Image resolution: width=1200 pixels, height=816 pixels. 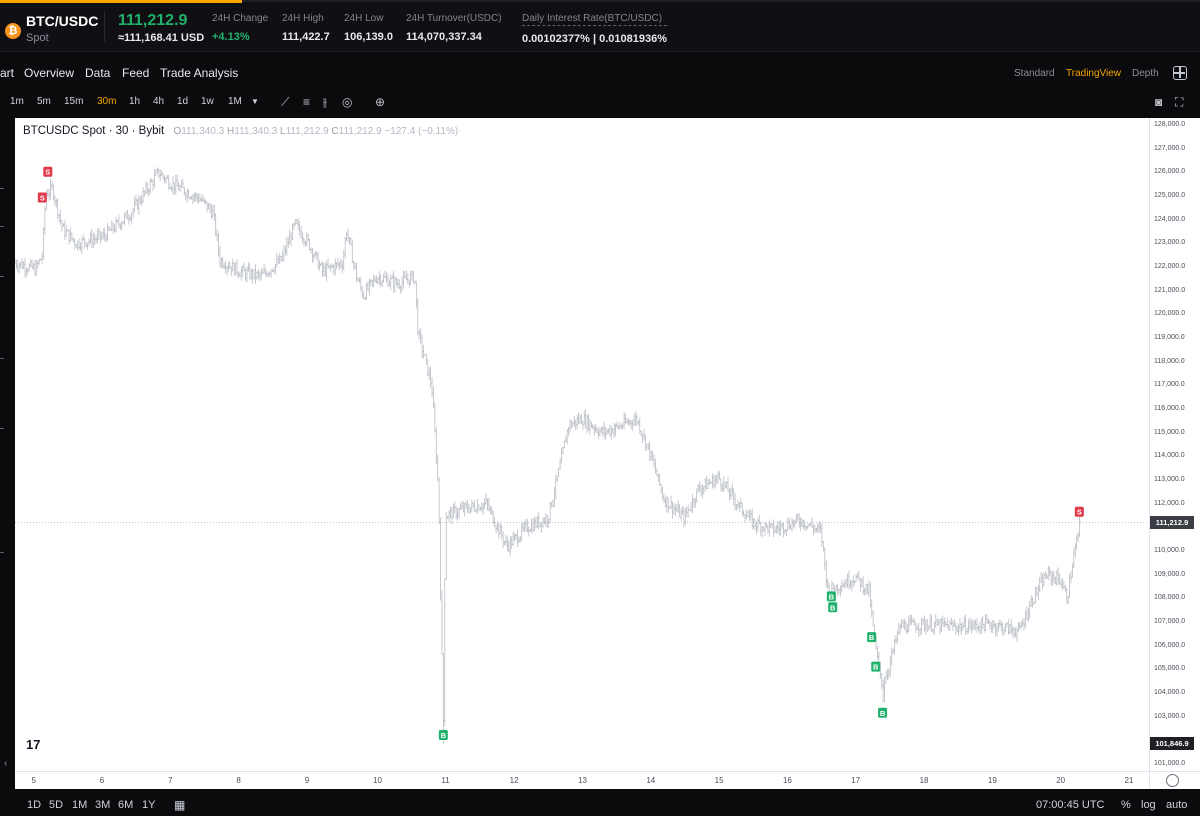 What do you see at coordinates (1061, 780) in the screenshot?
I see `time-tick-label: 20` at bounding box center [1061, 780].